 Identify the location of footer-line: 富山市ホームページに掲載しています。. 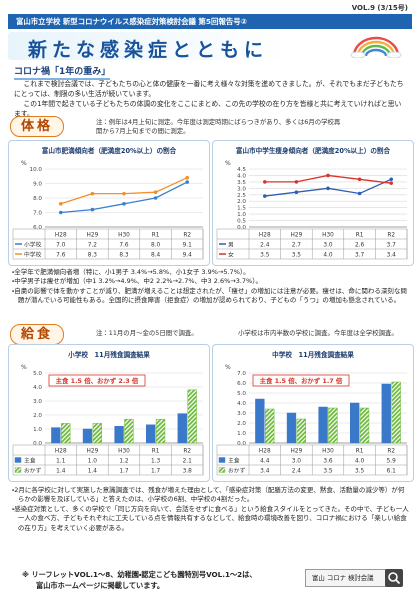
(100, 585).